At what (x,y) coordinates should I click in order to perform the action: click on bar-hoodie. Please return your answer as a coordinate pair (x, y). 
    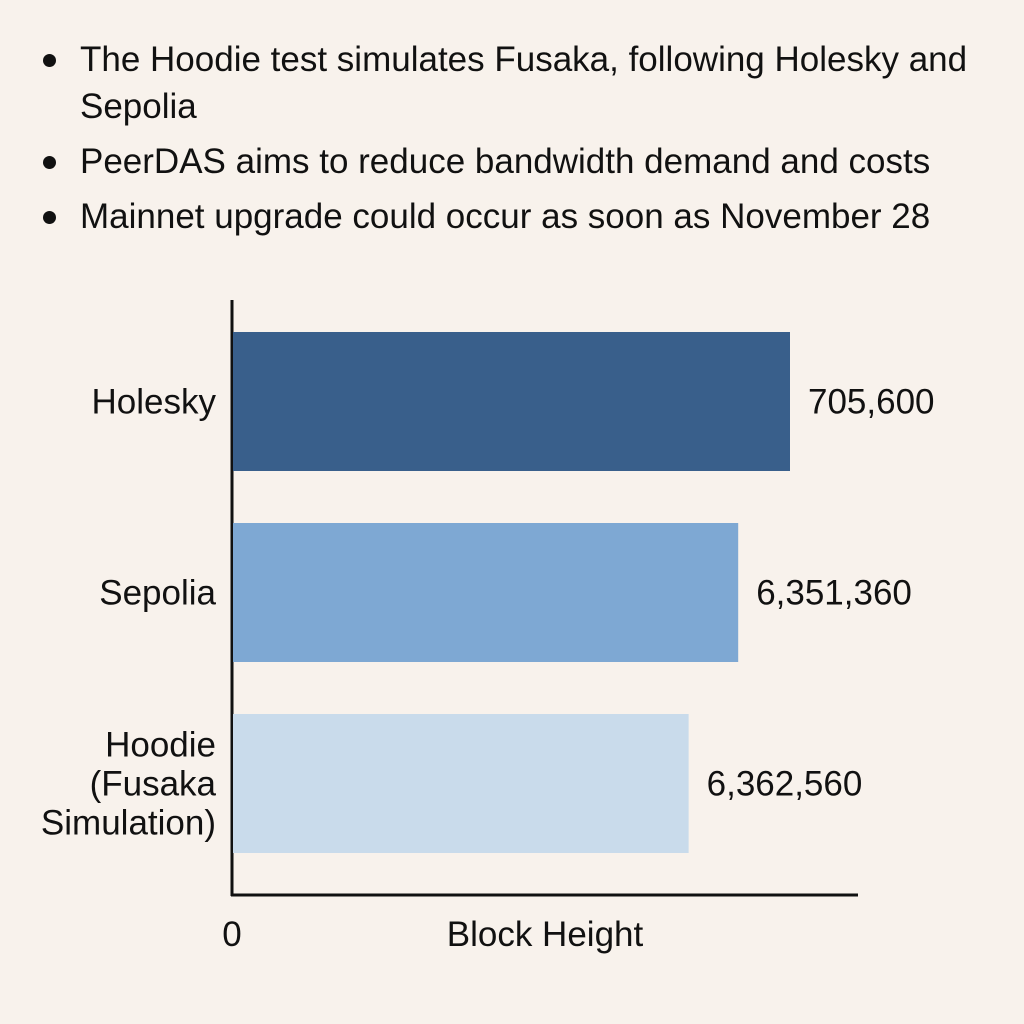
    Looking at the image, I should click on (461, 783).